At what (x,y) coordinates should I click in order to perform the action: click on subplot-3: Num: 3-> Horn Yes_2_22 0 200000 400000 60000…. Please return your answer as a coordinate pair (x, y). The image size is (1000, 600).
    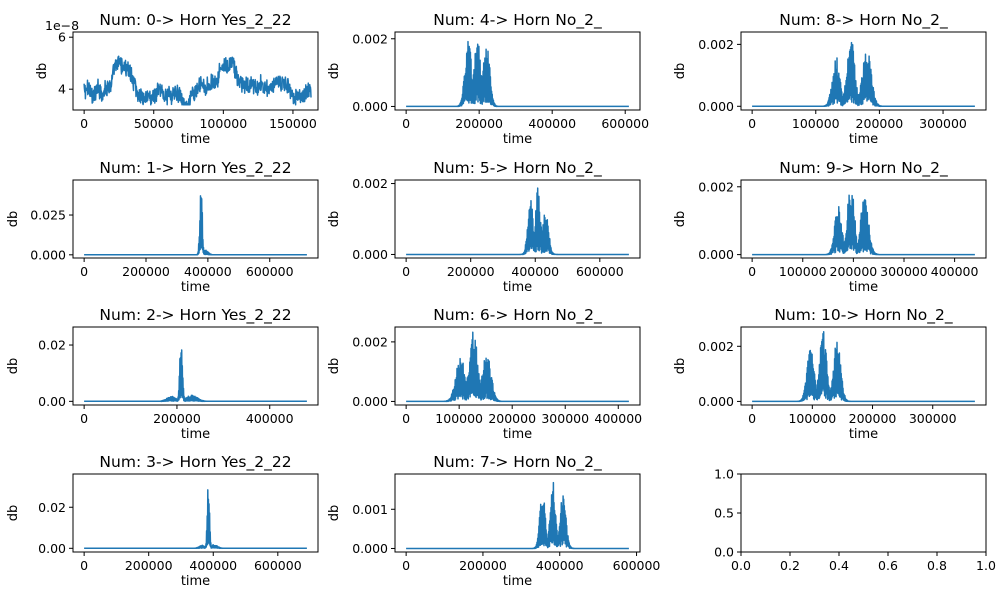
    Looking at the image, I should click on (162, 521).